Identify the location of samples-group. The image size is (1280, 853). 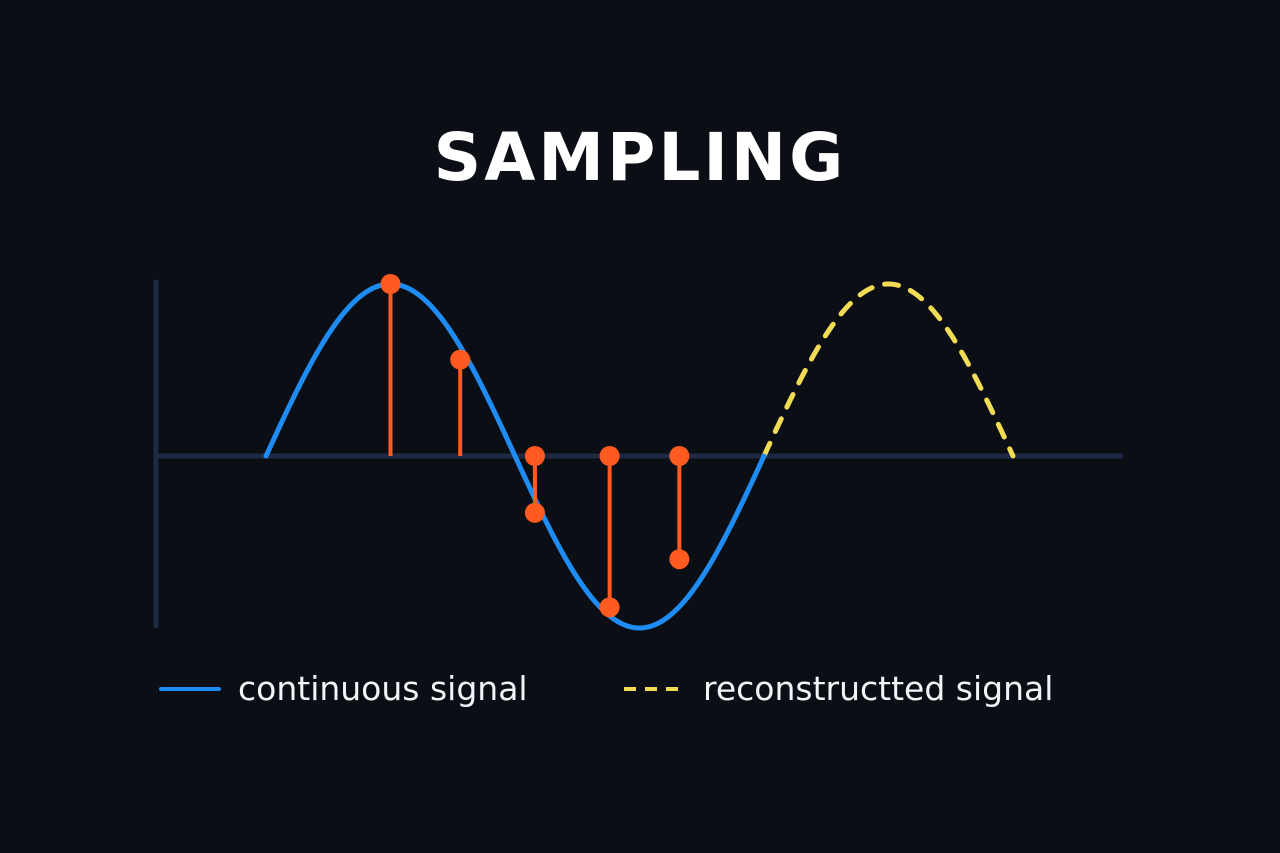
(535, 446).